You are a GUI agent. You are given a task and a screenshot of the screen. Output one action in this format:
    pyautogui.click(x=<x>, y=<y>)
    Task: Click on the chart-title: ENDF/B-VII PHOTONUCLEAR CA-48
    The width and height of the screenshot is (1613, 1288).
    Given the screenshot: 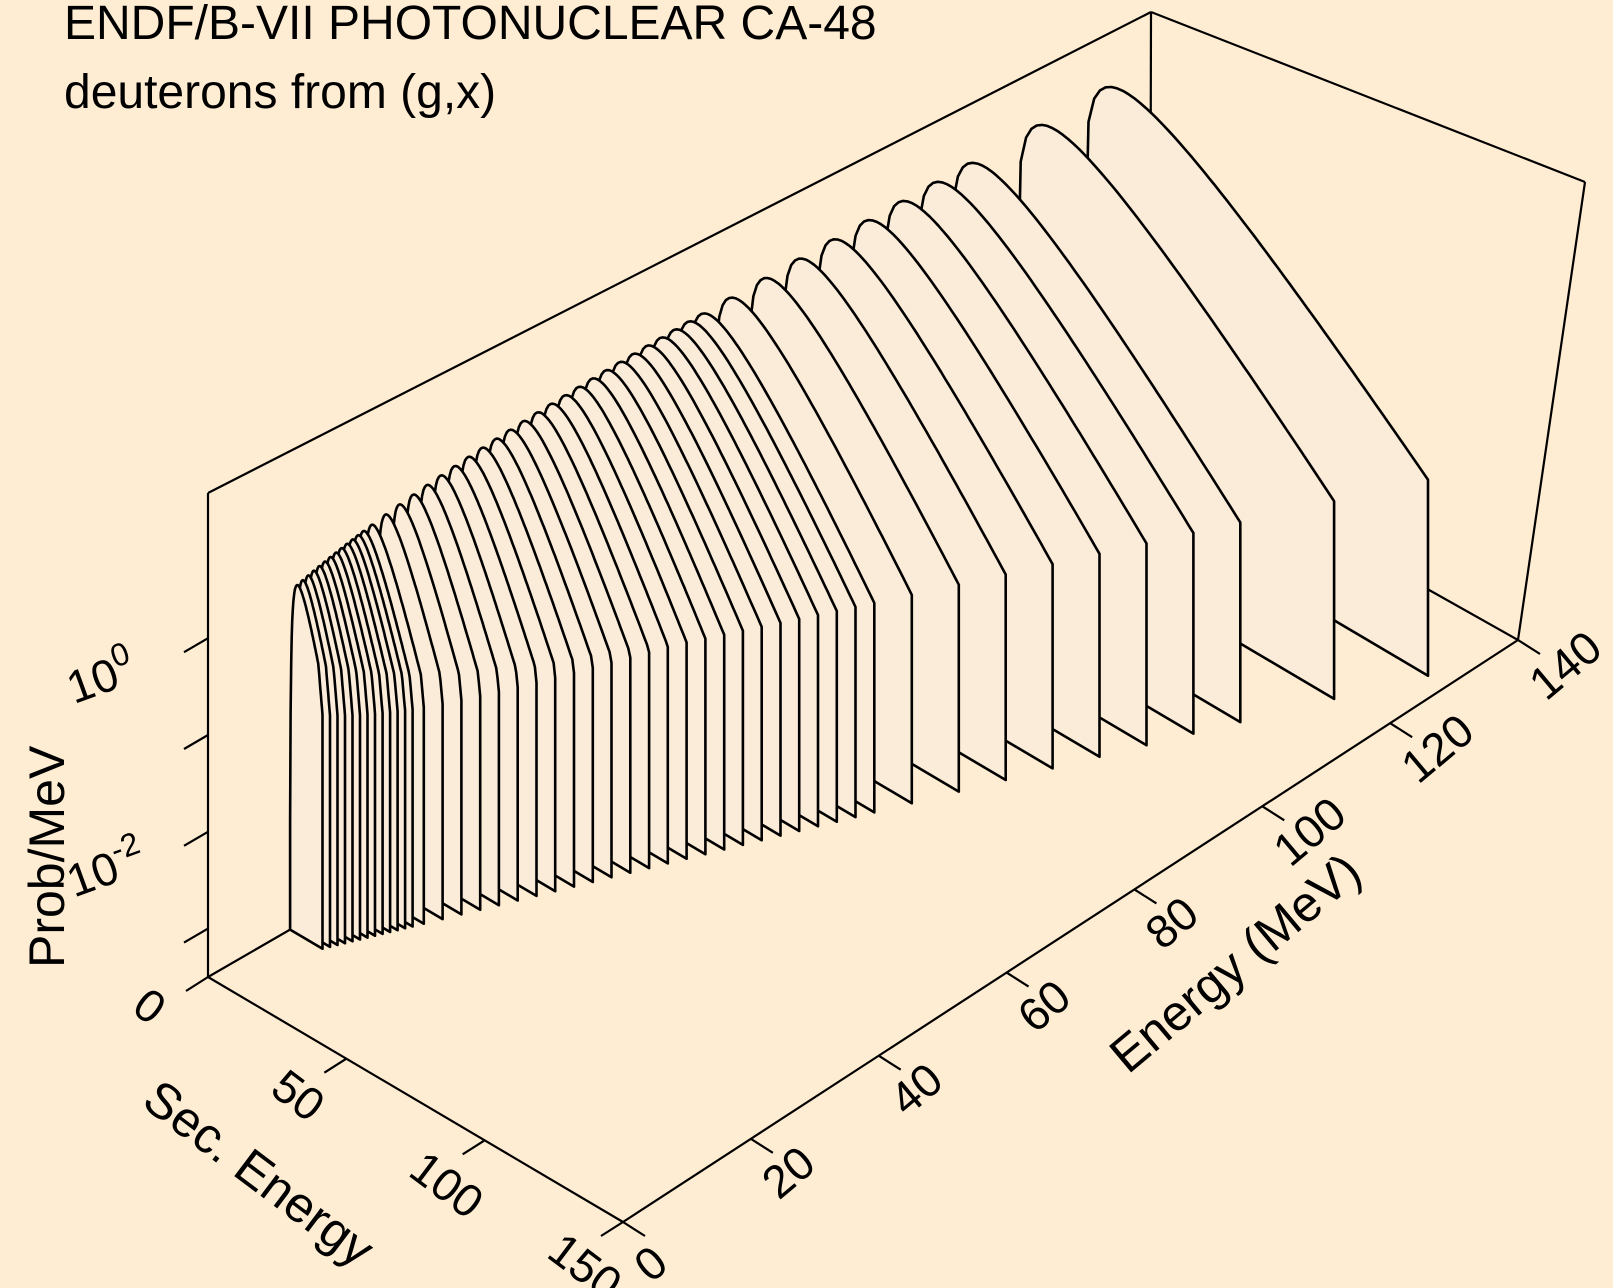 What is the action you would take?
    pyautogui.click(x=470, y=25)
    